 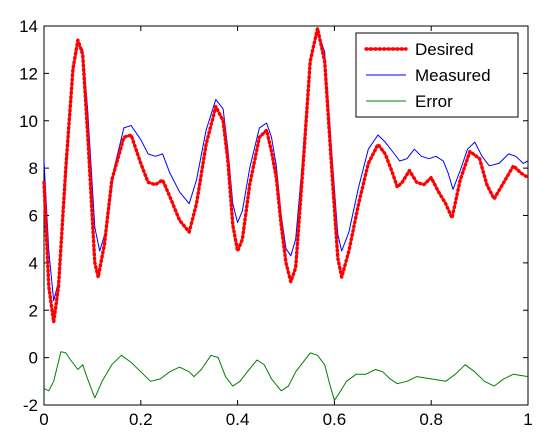 What do you see at coordinates (434, 101) in the screenshot?
I see `legend-label-error: Error` at bounding box center [434, 101].